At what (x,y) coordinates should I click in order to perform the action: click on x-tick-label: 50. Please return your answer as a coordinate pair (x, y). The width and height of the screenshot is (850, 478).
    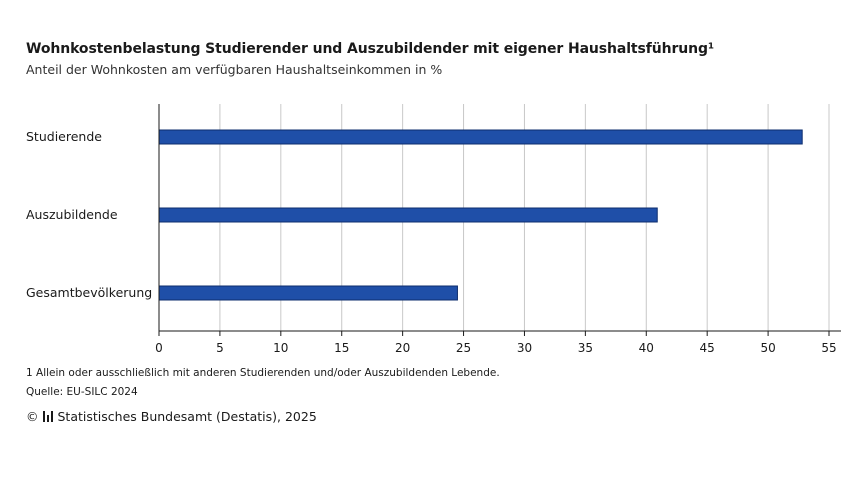
    Looking at the image, I should click on (767, 348).